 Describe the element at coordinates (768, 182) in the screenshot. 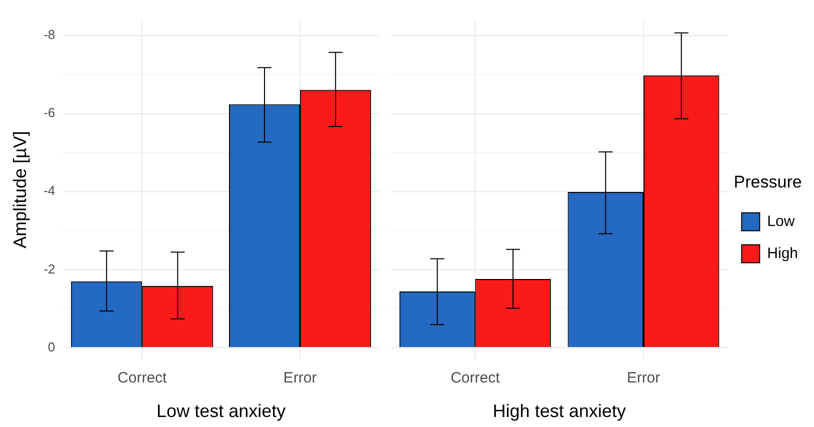

I see `legend-title: Pressure` at that location.